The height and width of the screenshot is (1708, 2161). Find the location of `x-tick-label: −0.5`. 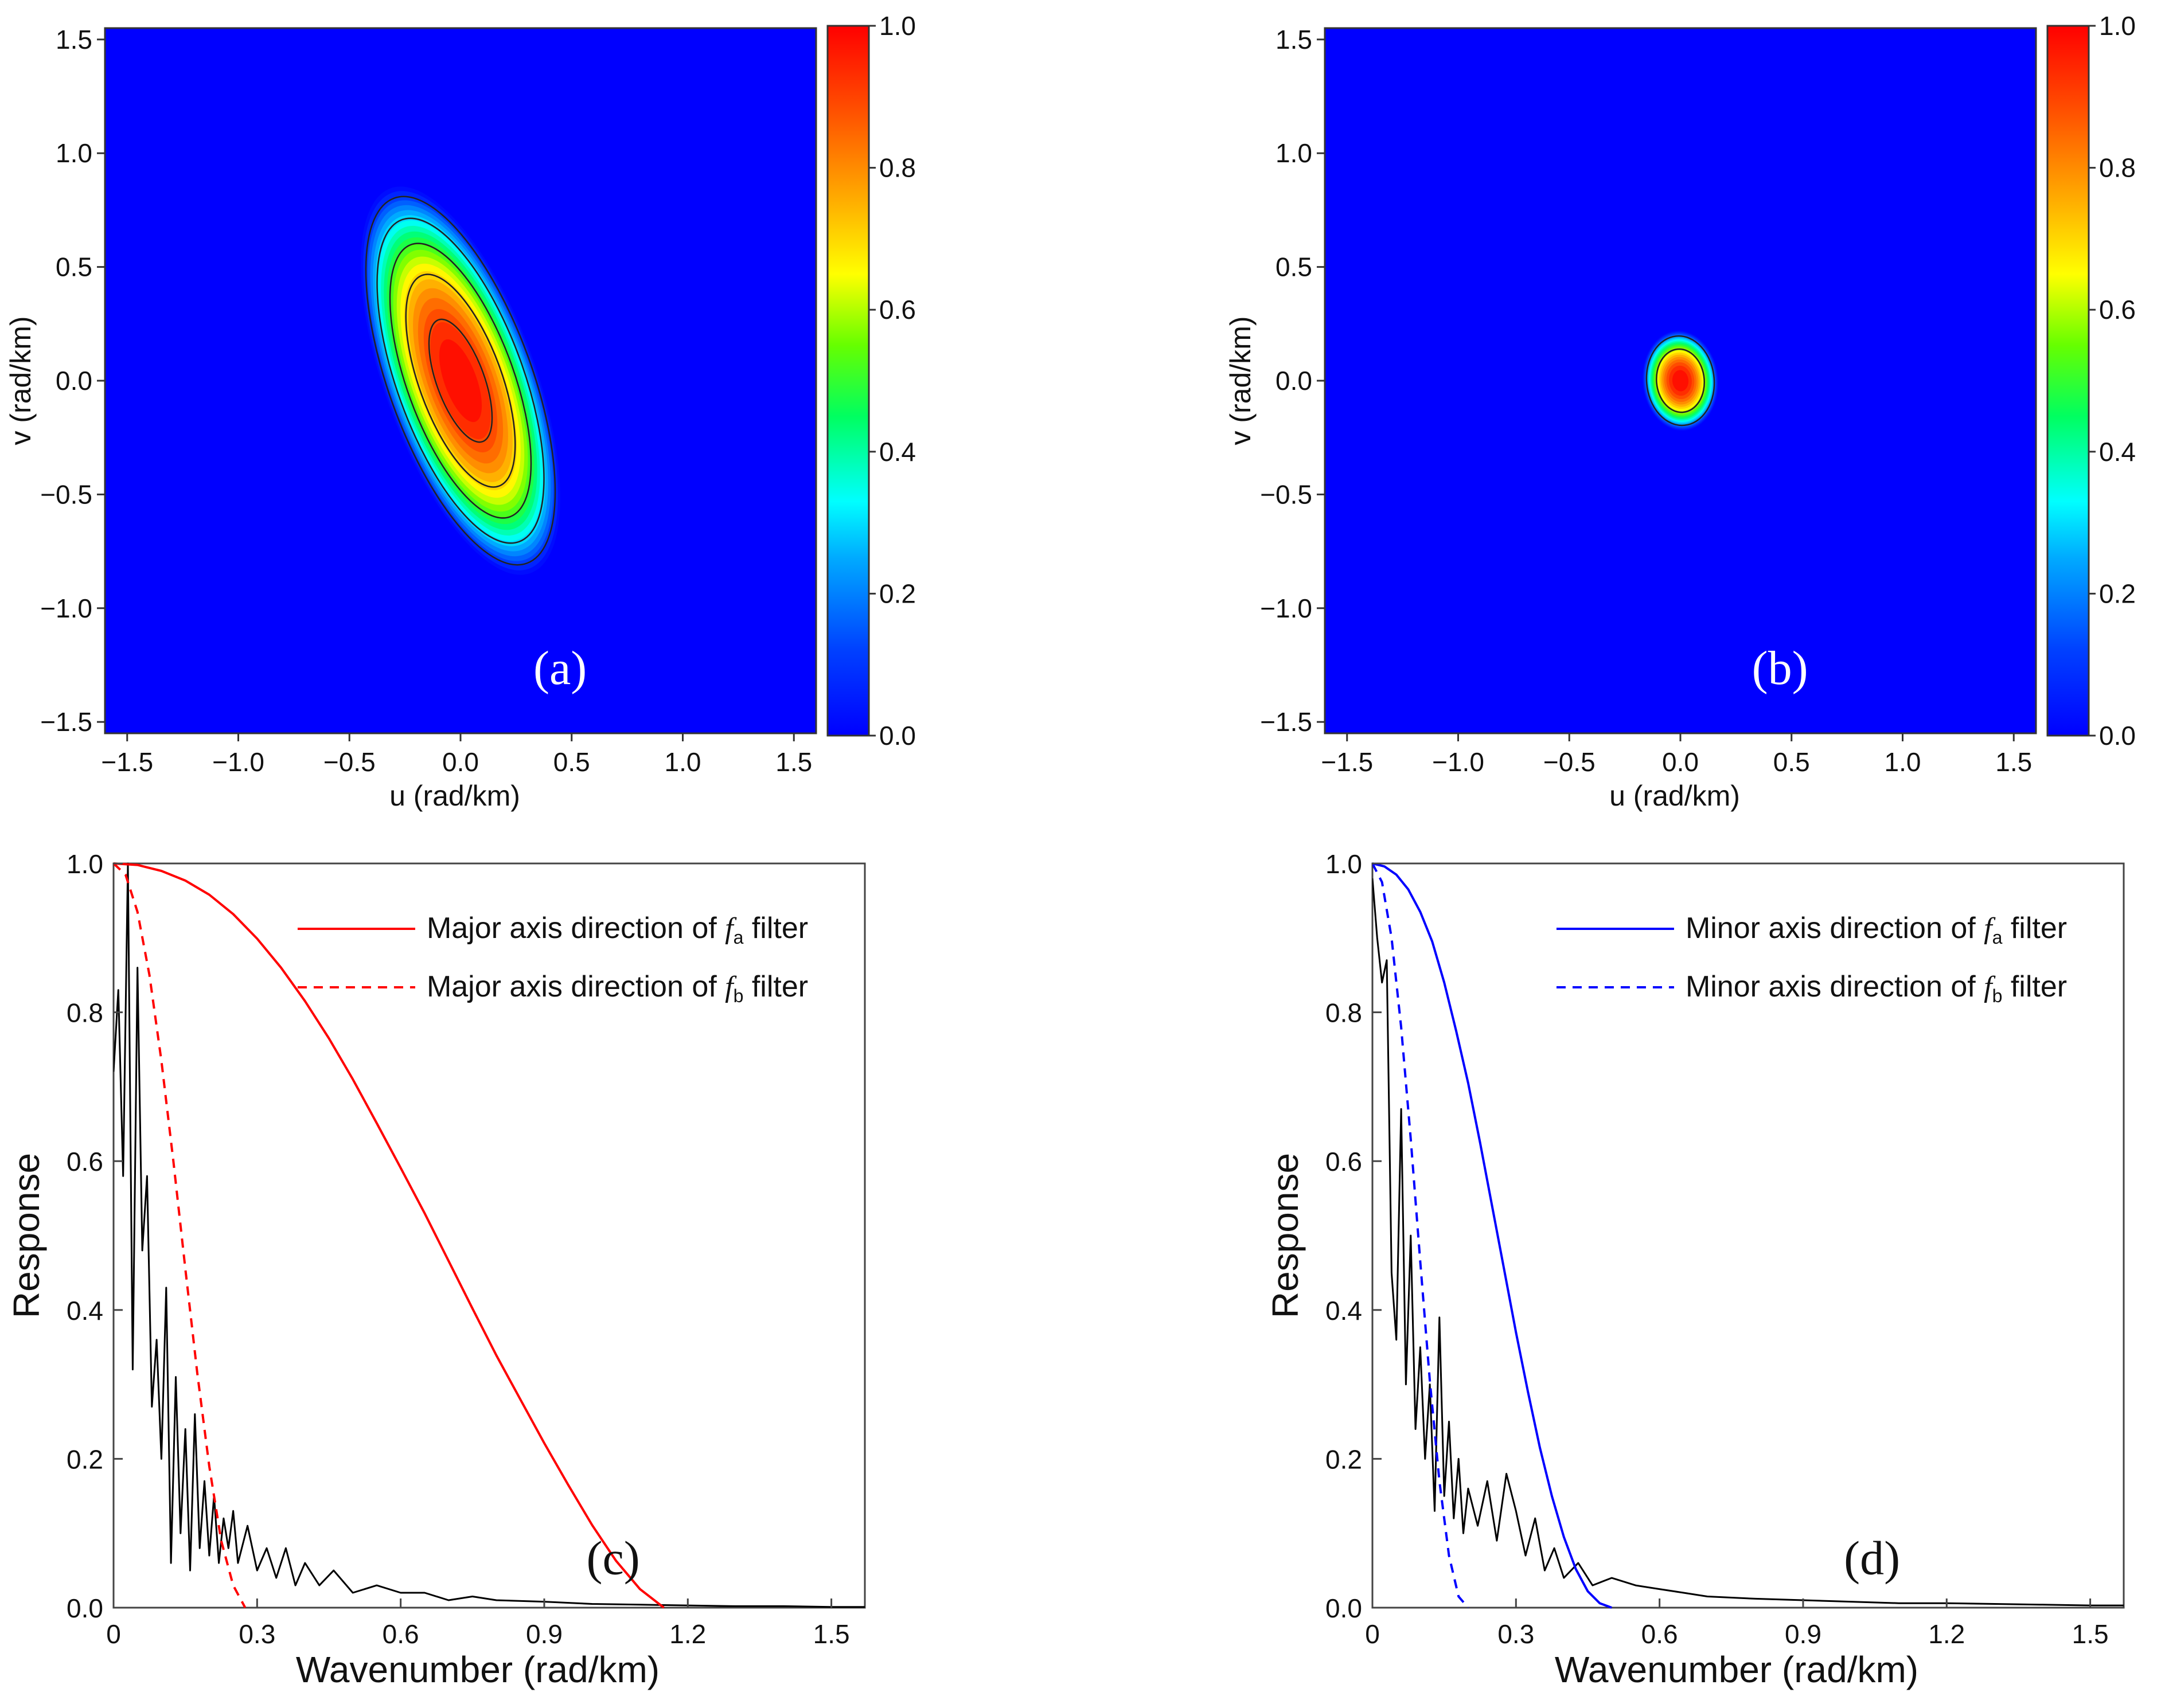

x-tick-label: −0.5 is located at coordinates (1569, 762).